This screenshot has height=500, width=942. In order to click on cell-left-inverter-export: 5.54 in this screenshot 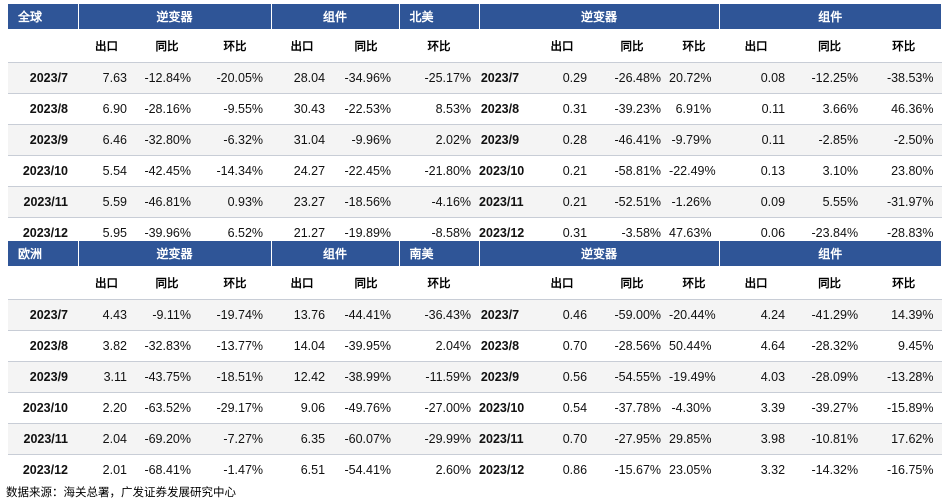, I will do `click(106, 171)`.